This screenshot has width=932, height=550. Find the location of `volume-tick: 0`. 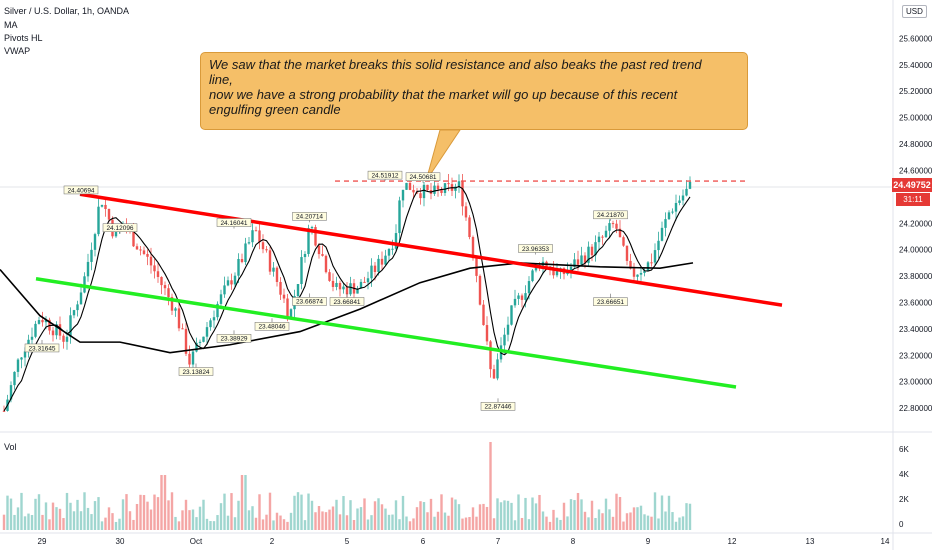

volume-tick: 0 is located at coordinates (901, 524).